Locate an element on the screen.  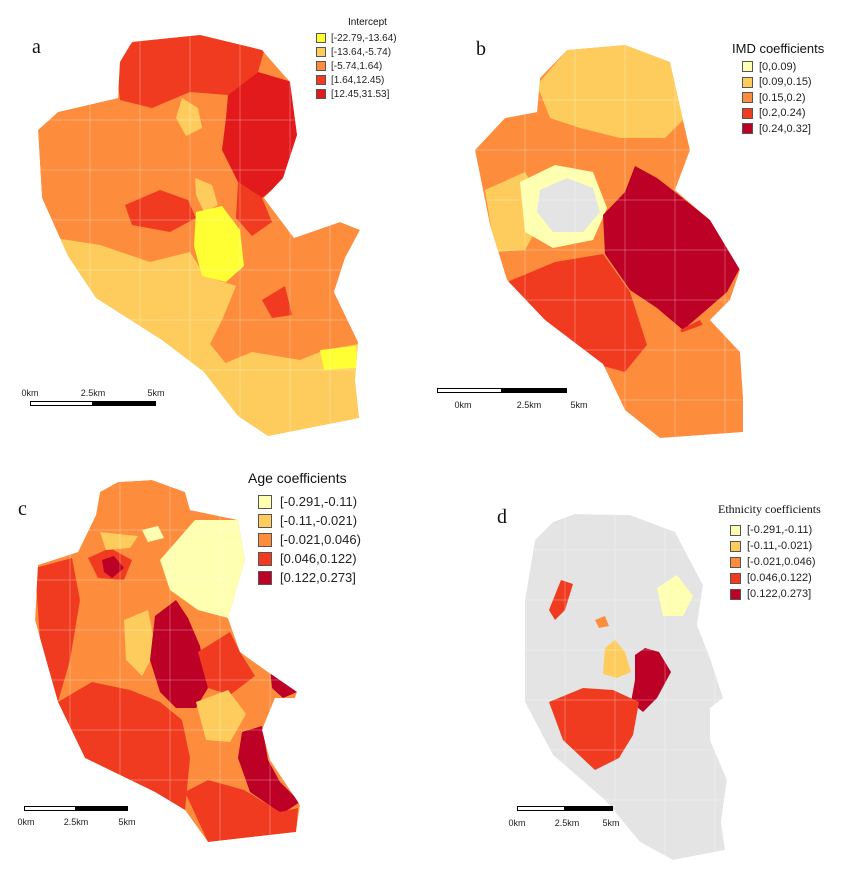
panel-letter: a is located at coordinates (36, 47).